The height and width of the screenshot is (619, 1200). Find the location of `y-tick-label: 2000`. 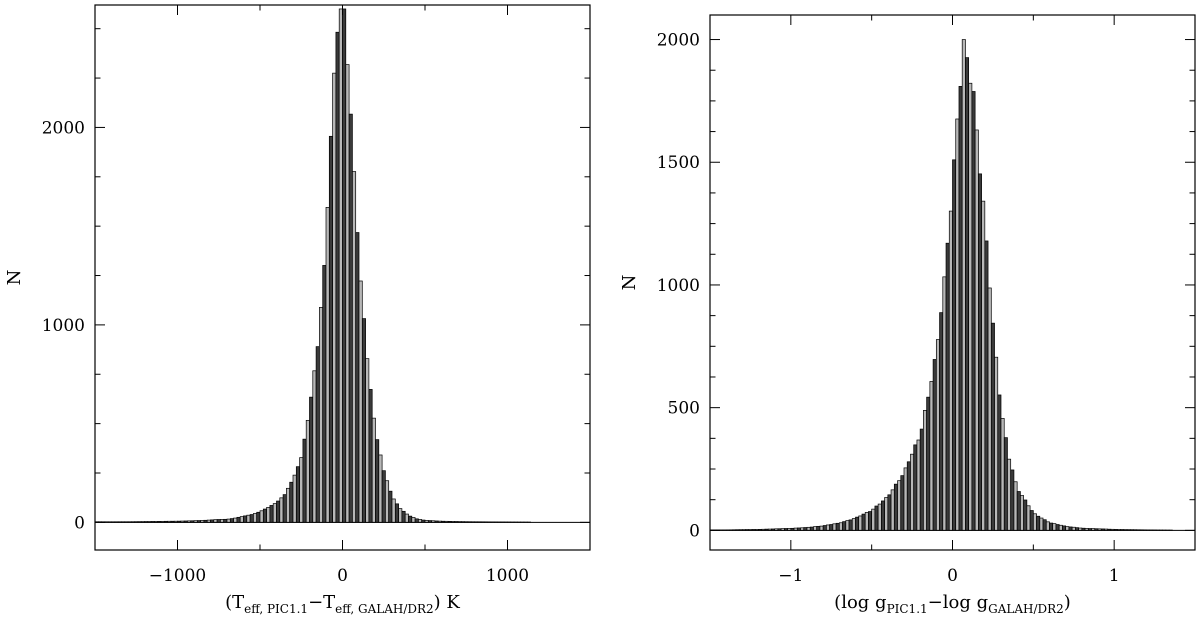

y-tick-label: 2000 is located at coordinates (678, 41).